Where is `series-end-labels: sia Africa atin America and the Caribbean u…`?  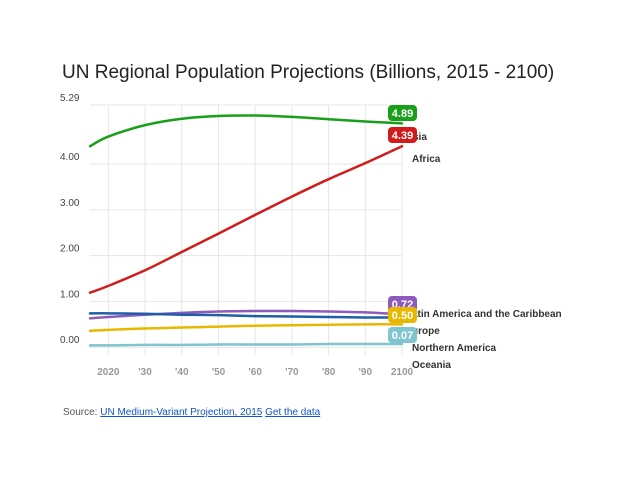 series-end-labels: sia Africa atin America and the Caribbean u… is located at coordinates (487, 251).